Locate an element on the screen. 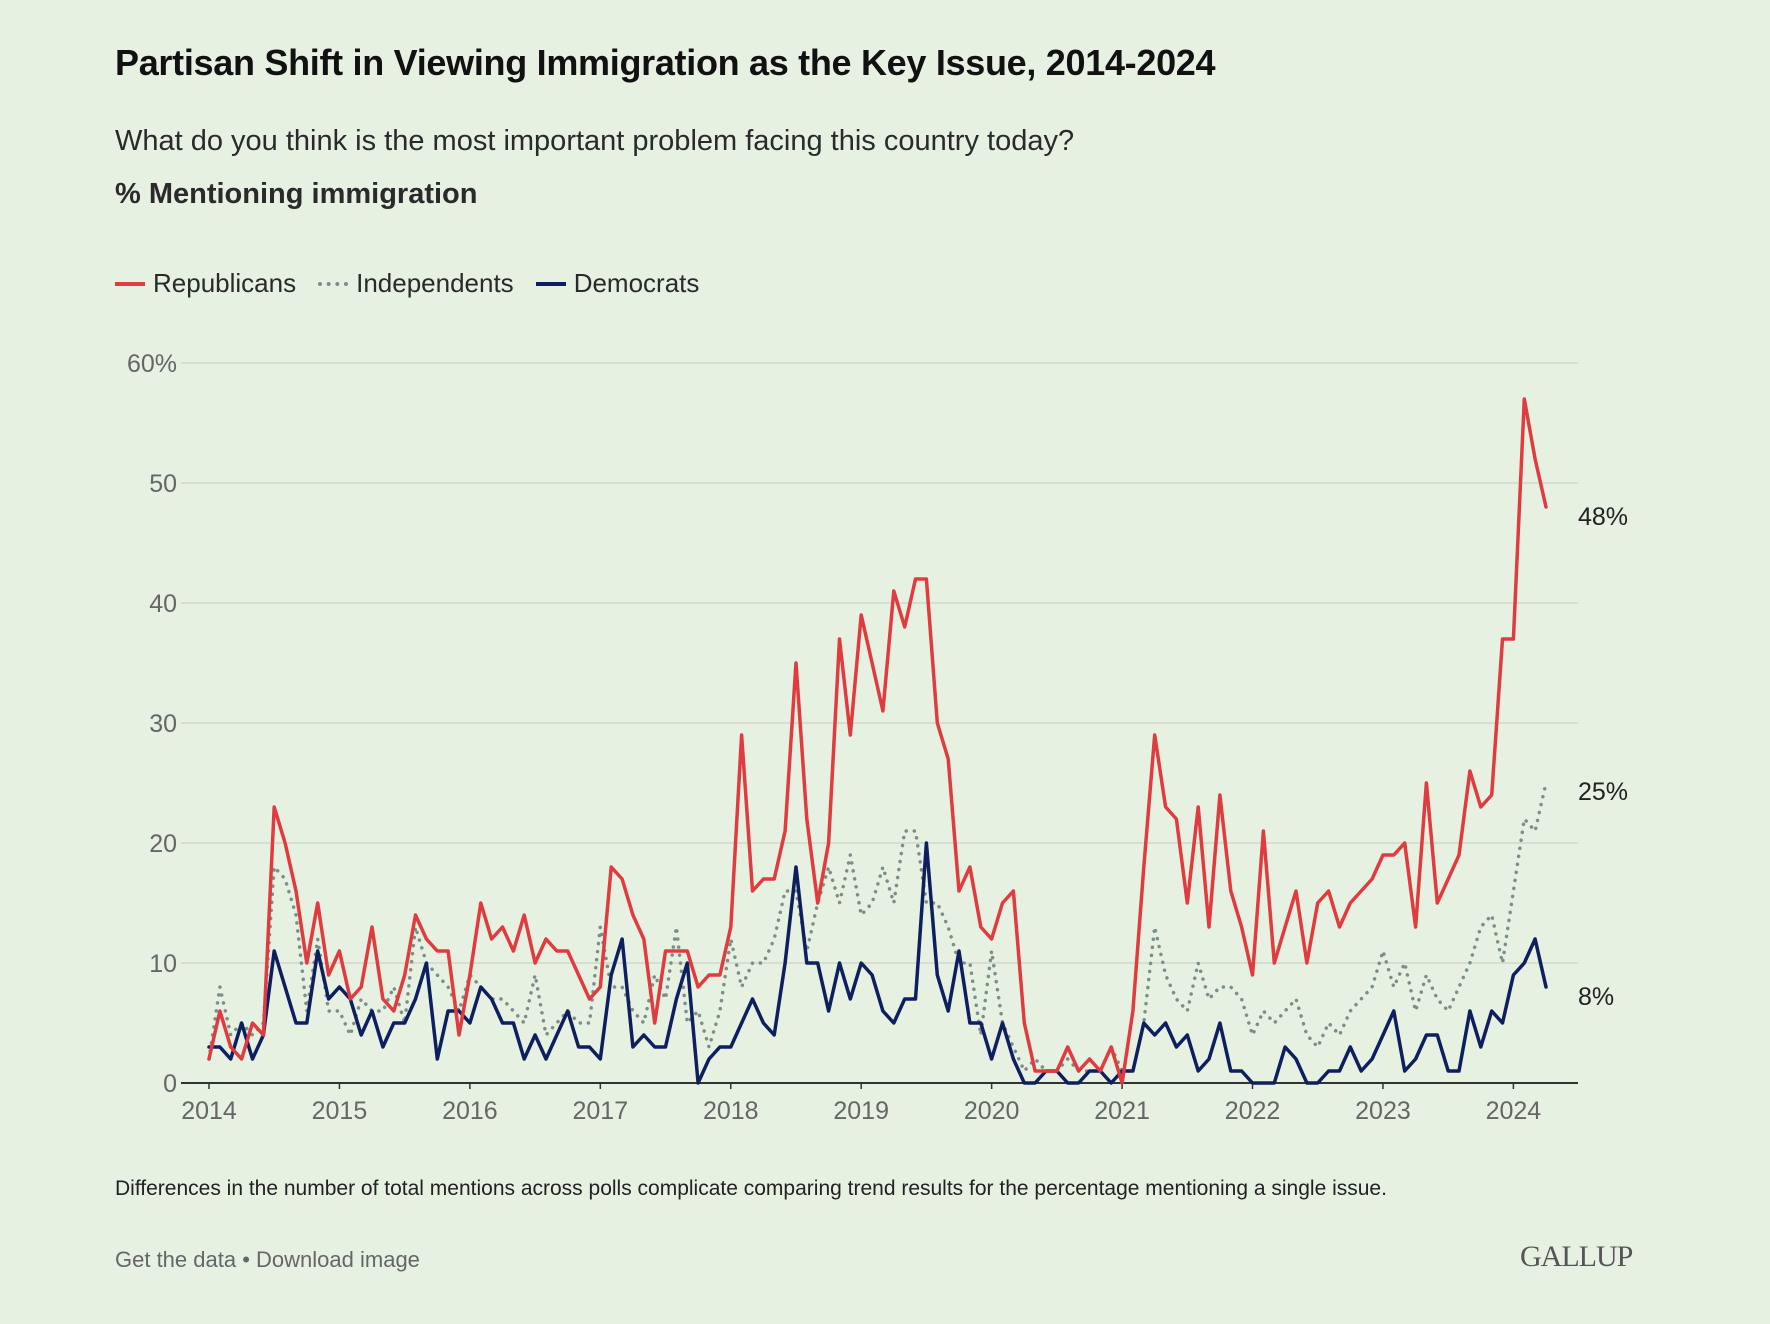 Image resolution: width=1770 pixels, height=1324 pixels. x-tick-label: 2014 is located at coordinates (209, 1111).